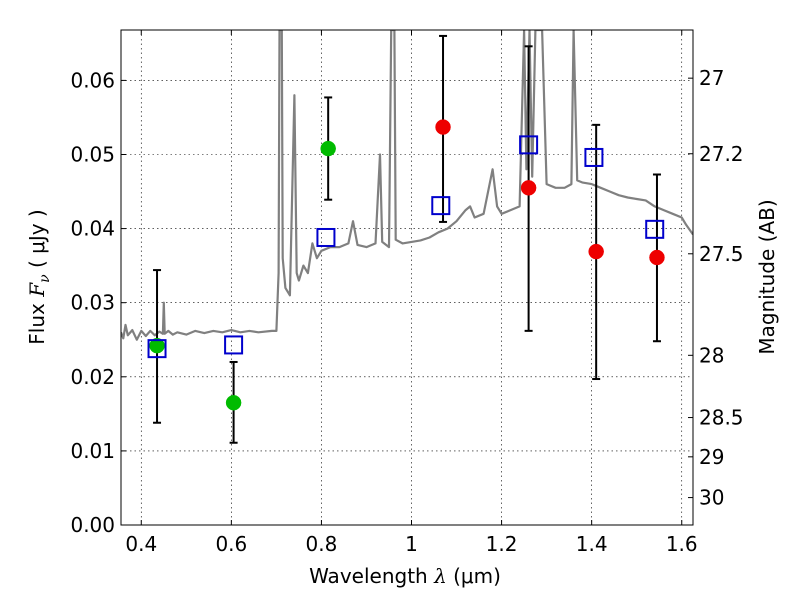 Image resolution: width=800 pixels, height=600 pixels. What do you see at coordinates (92, 377) in the screenshot?
I see `y-tick-label: 0.02` at bounding box center [92, 377].